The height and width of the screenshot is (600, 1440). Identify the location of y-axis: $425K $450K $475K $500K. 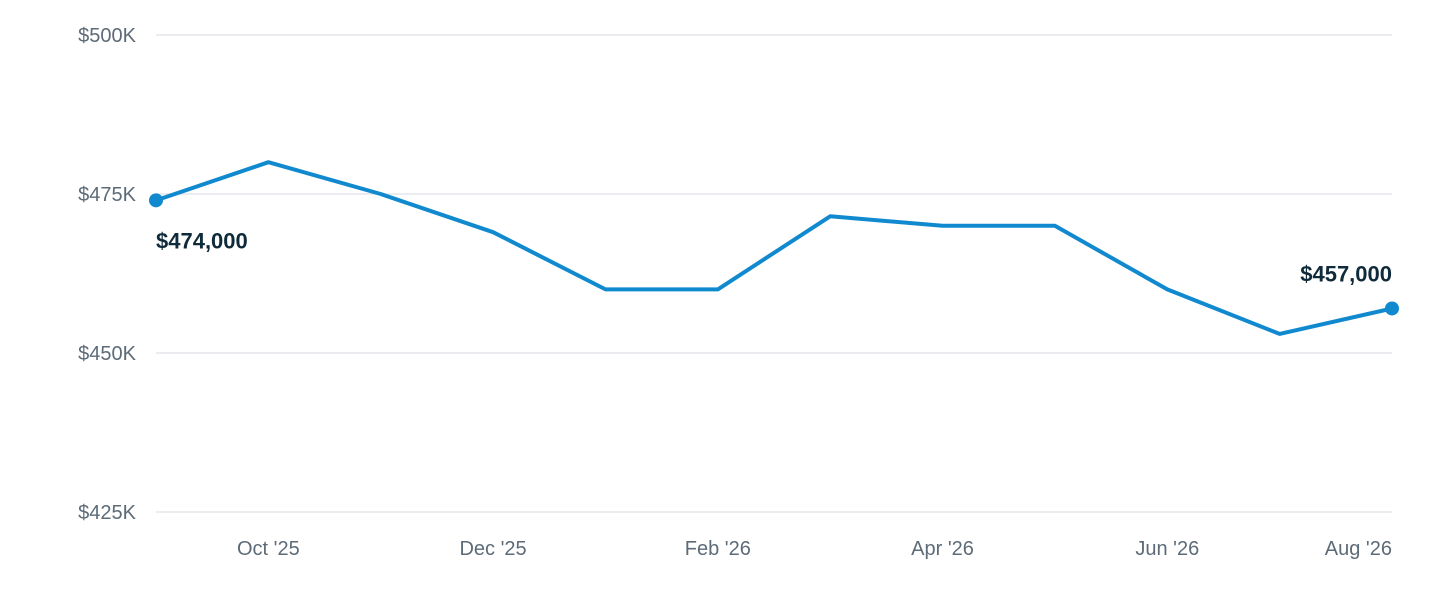
(107, 274).